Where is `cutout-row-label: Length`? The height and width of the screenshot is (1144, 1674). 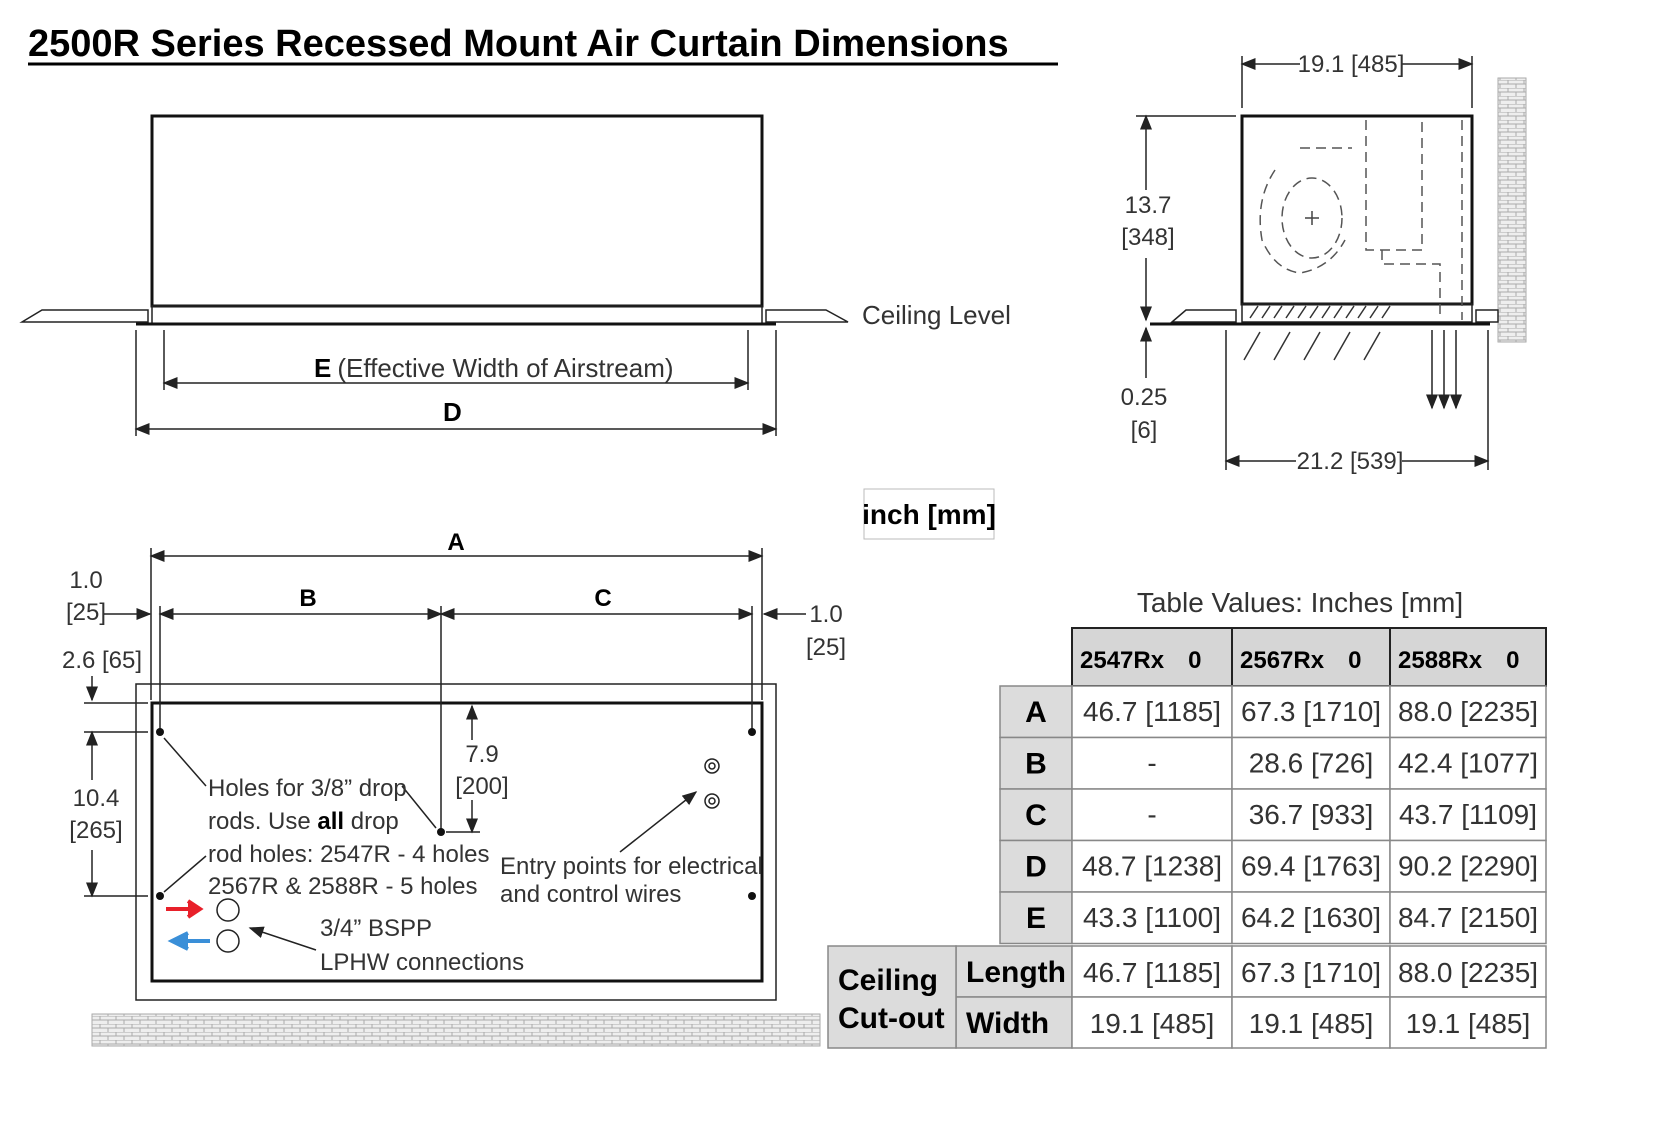 cutout-row-label: Length is located at coordinates (1016, 972).